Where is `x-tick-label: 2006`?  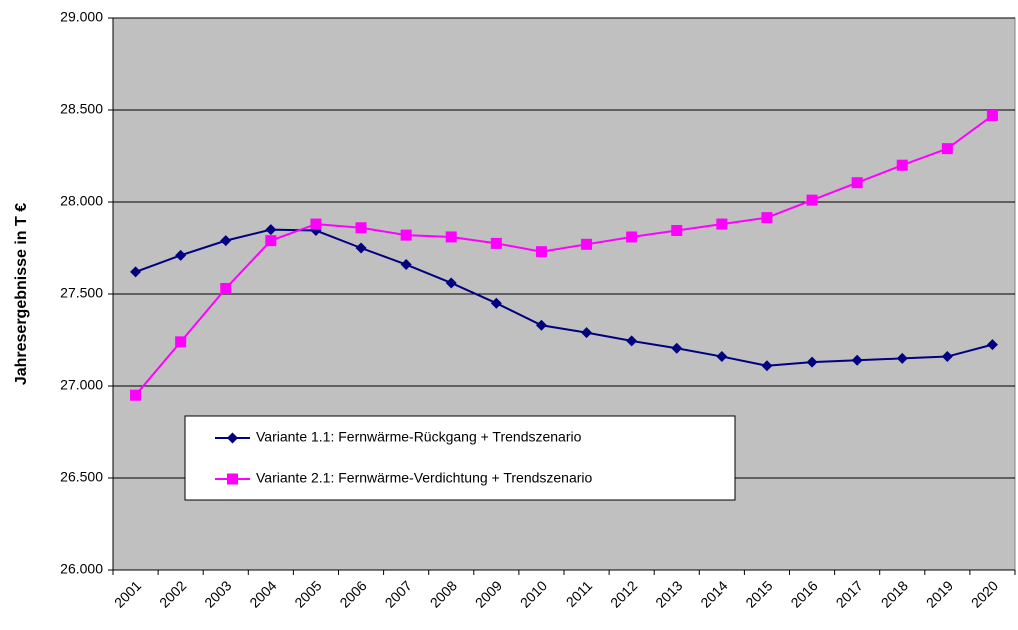 x-tick-label: 2006 is located at coordinates (352, 593).